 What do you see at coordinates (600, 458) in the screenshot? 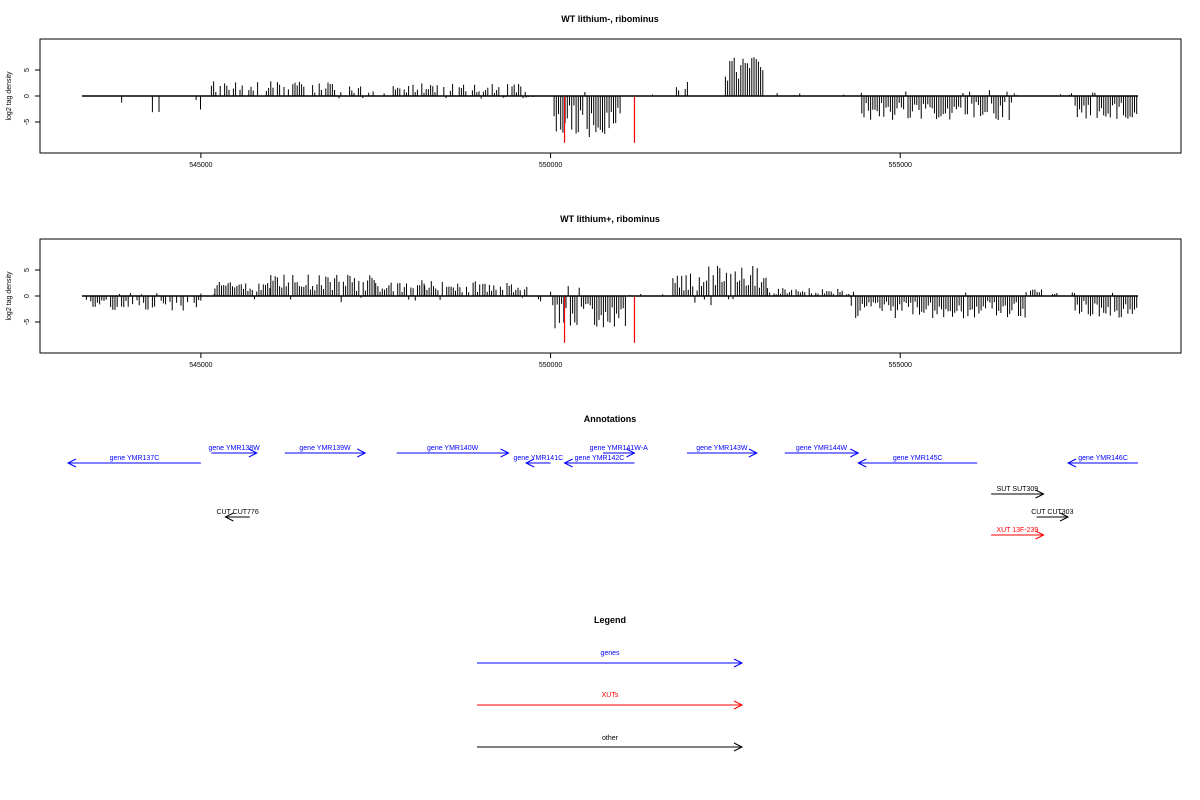
I see `feature-label: gene YMR142C` at bounding box center [600, 458].